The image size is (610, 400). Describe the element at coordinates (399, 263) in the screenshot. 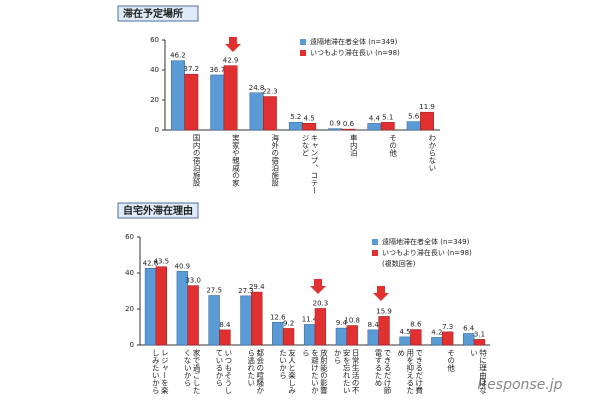

I see `note: (複数回答)` at that location.